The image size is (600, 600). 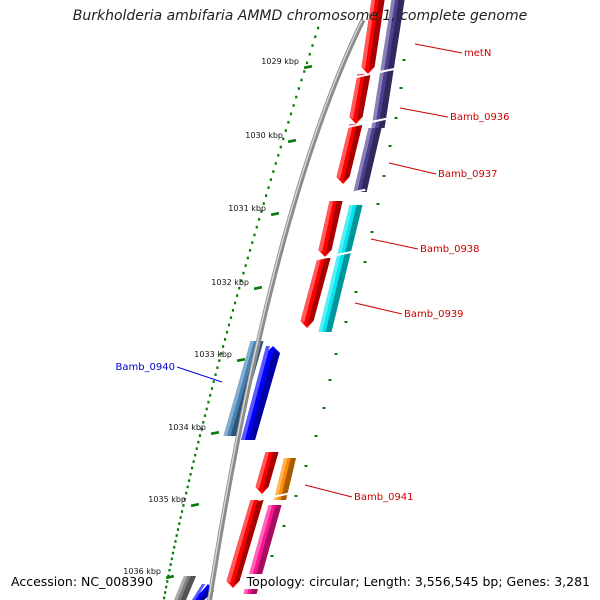 I want to click on kbp-tick-label: 1030 kbp, so click(x=264, y=135).